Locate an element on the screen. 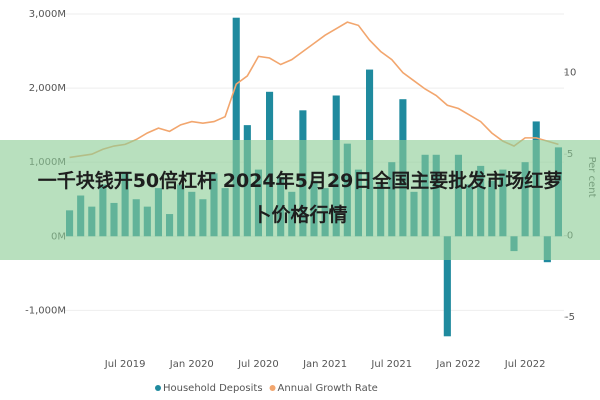  x-tick-label: Jan 2020 is located at coordinates (191, 364).